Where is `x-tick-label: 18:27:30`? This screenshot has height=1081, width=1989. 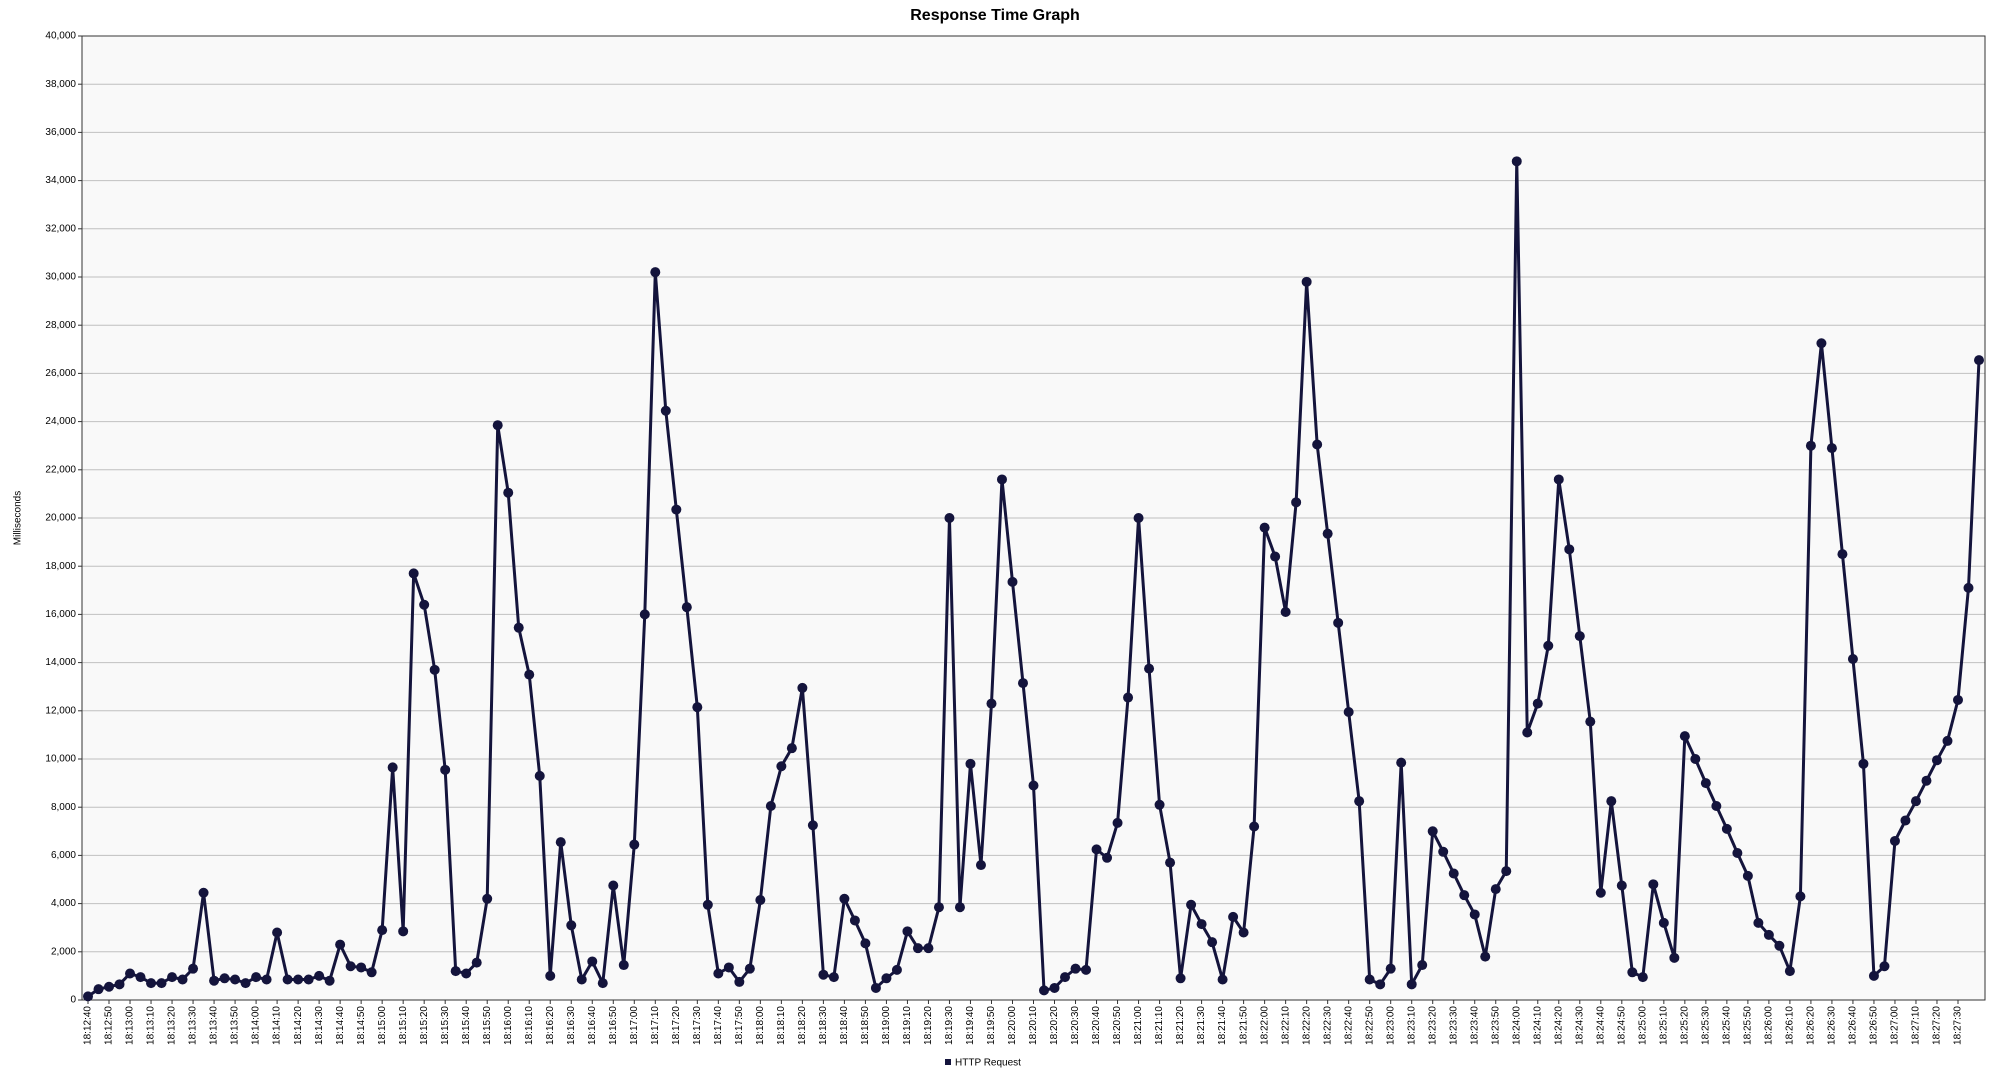 x-tick-label: 18:27:30 is located at coordinates (1958, 1025).